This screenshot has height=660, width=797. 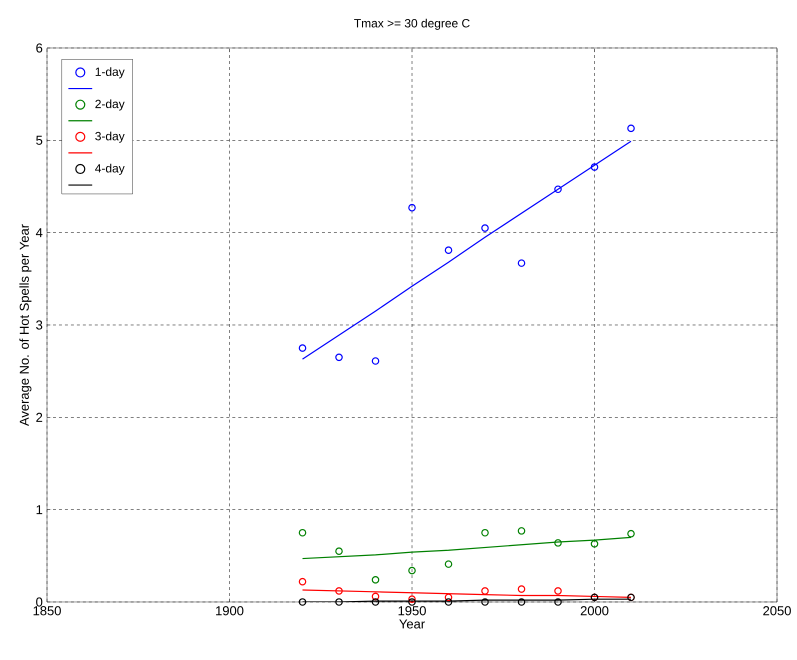 I want to click on x-tick-label: 1950, so click(x=412, y=611).